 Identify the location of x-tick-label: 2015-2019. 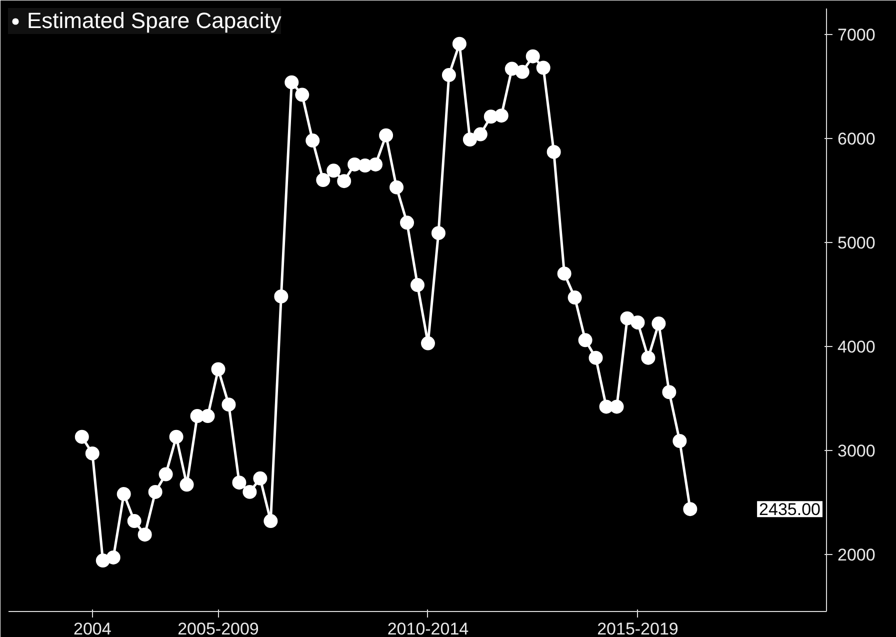
(637, 628).